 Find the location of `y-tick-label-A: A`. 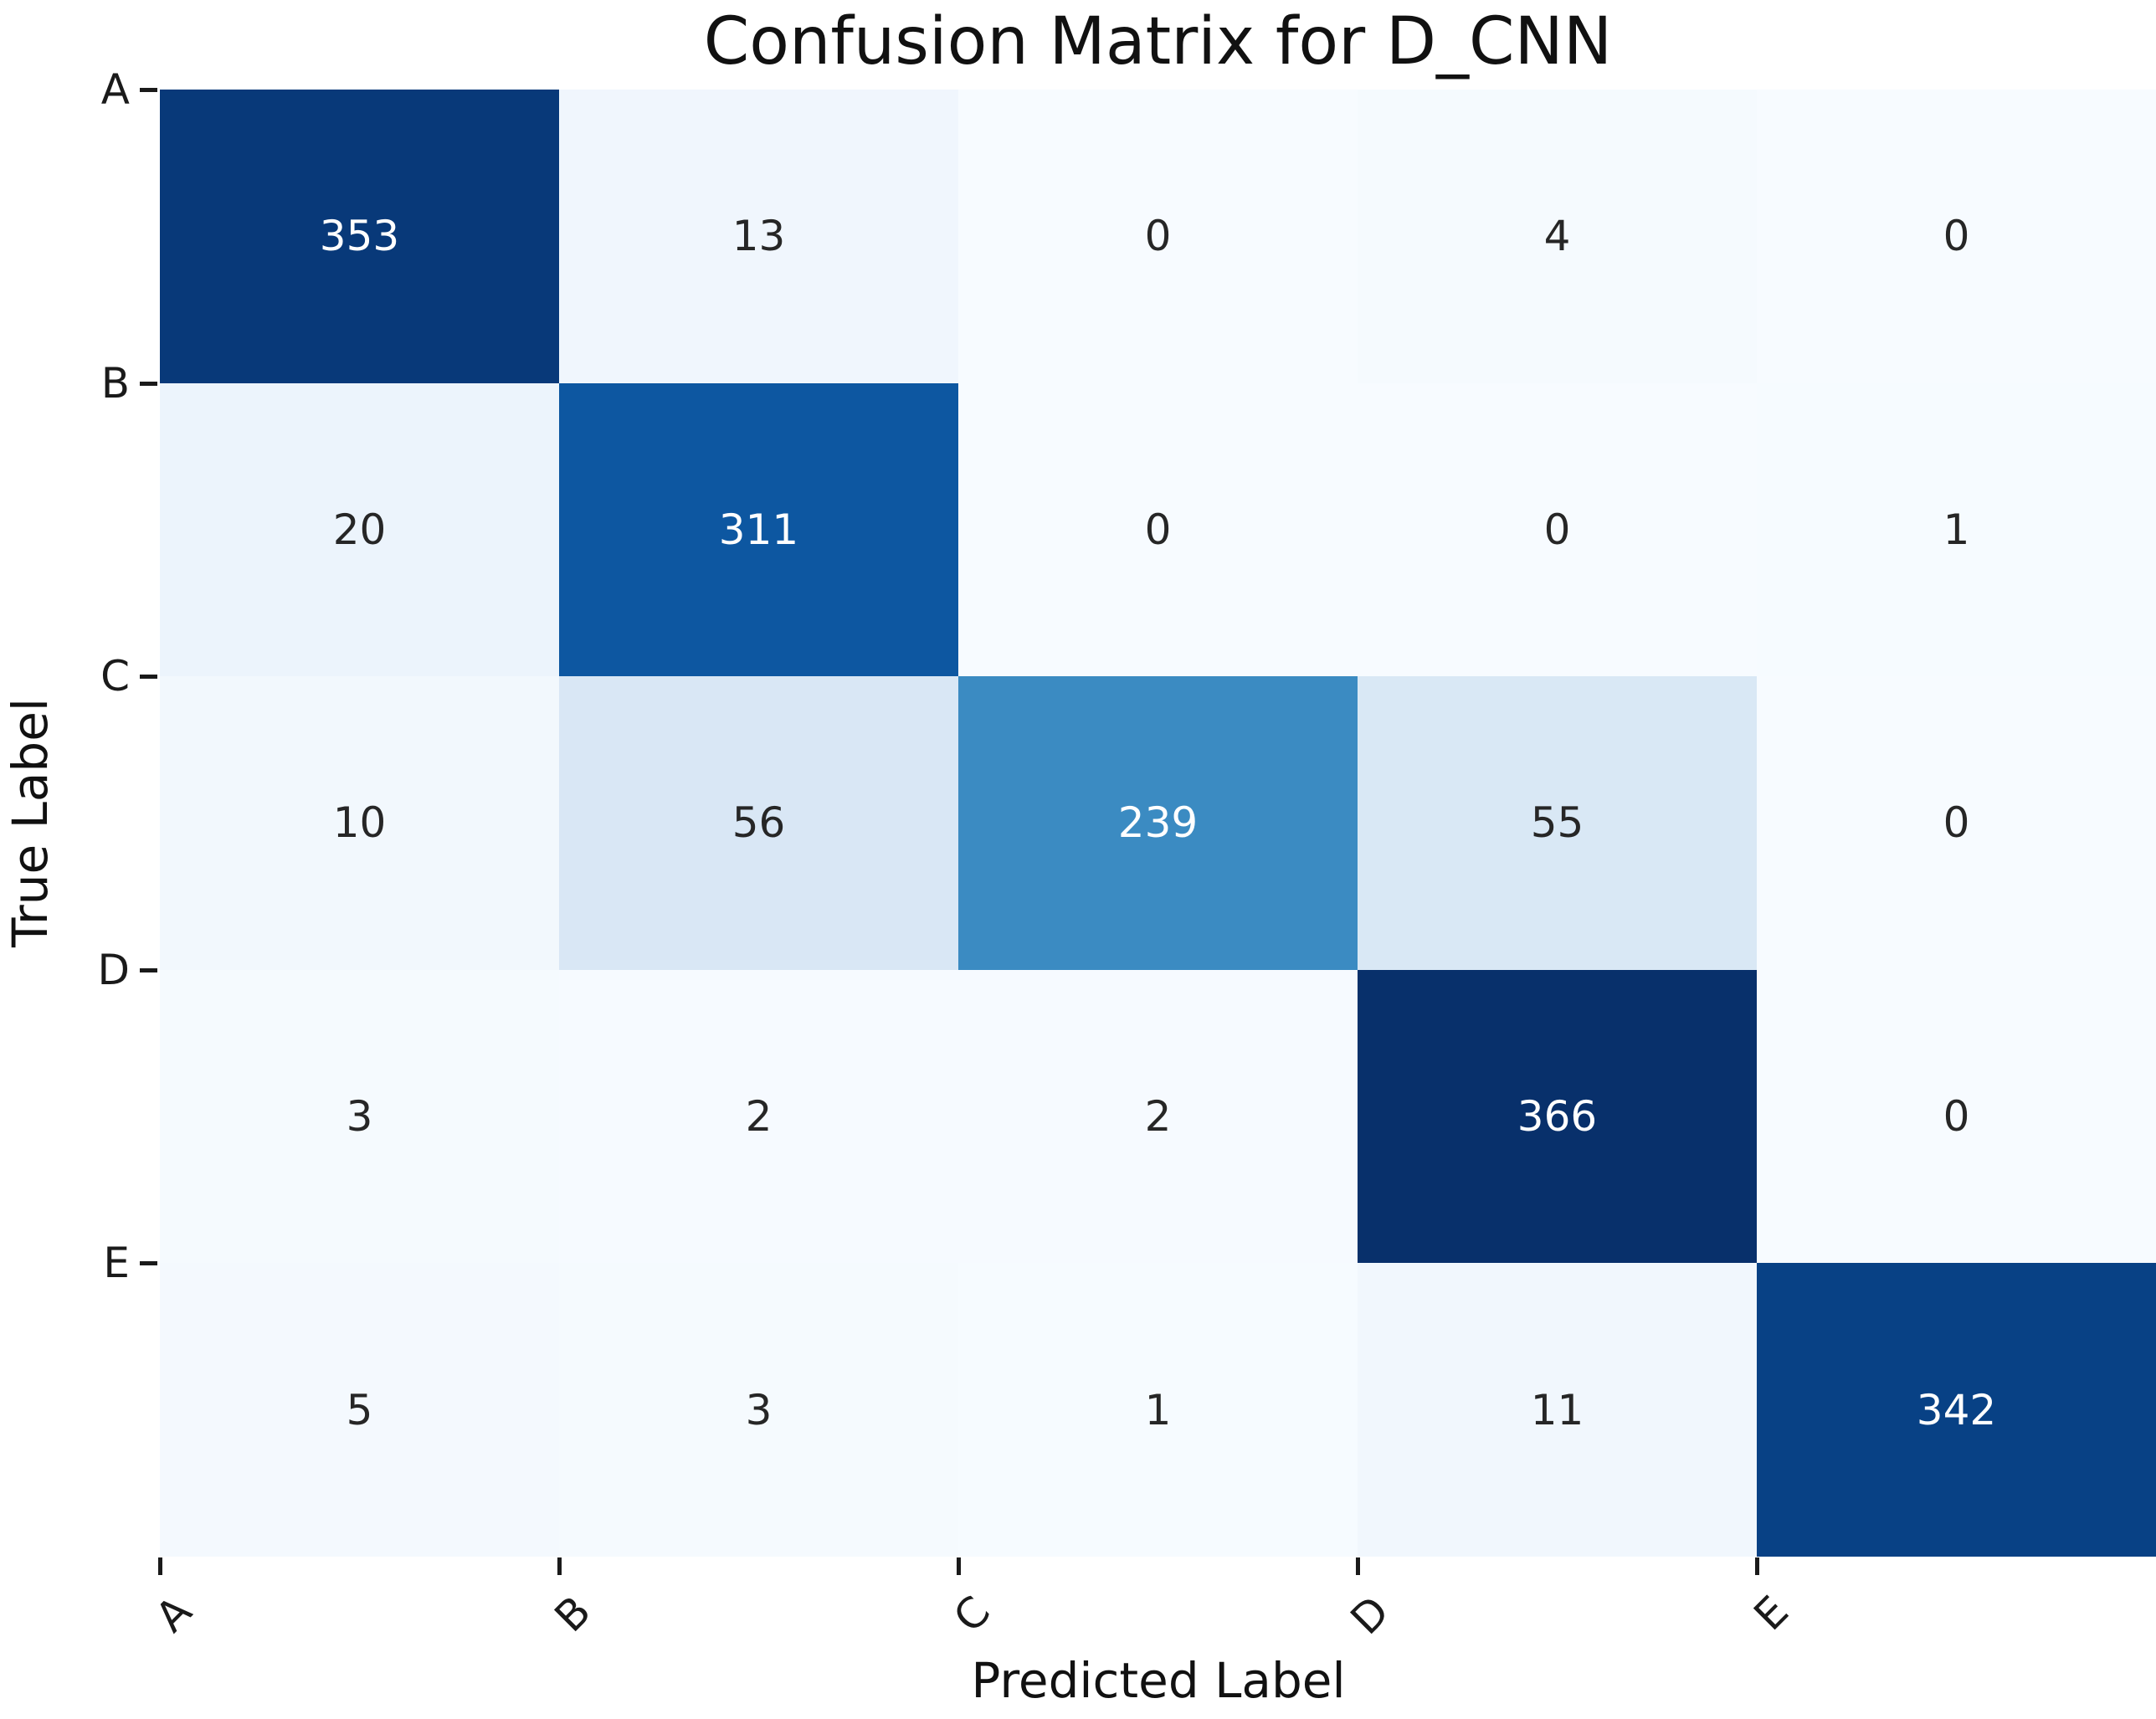

y-tick-label-A: A is located at coordinates (115, 89).